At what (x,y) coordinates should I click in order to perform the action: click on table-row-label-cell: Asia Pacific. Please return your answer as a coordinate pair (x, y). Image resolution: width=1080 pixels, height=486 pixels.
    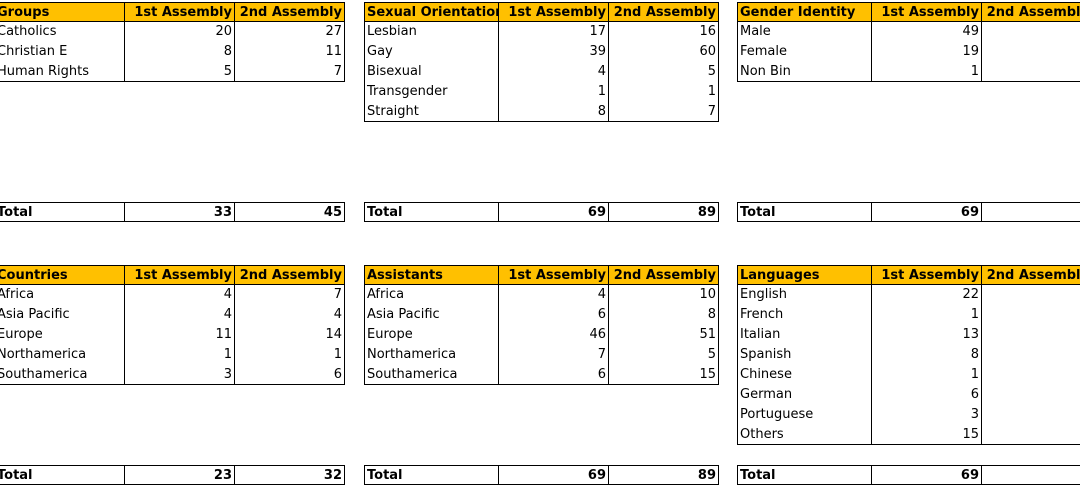
    Looking at the image, I should click on (431, 315).